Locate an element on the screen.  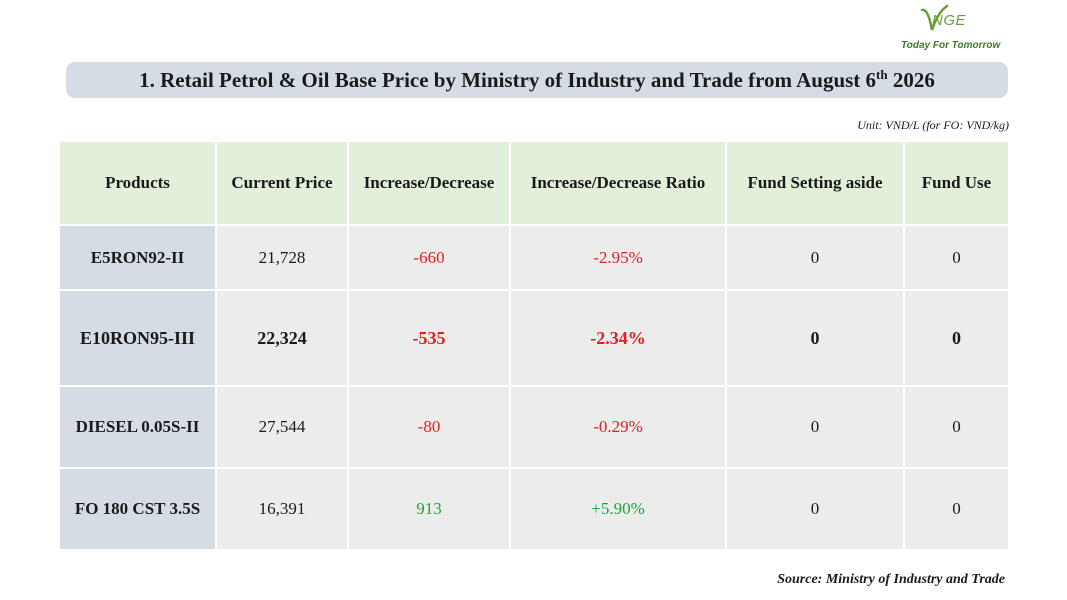
logo-tagline: Today For Tomorrow is located at coordinates (951, 45).